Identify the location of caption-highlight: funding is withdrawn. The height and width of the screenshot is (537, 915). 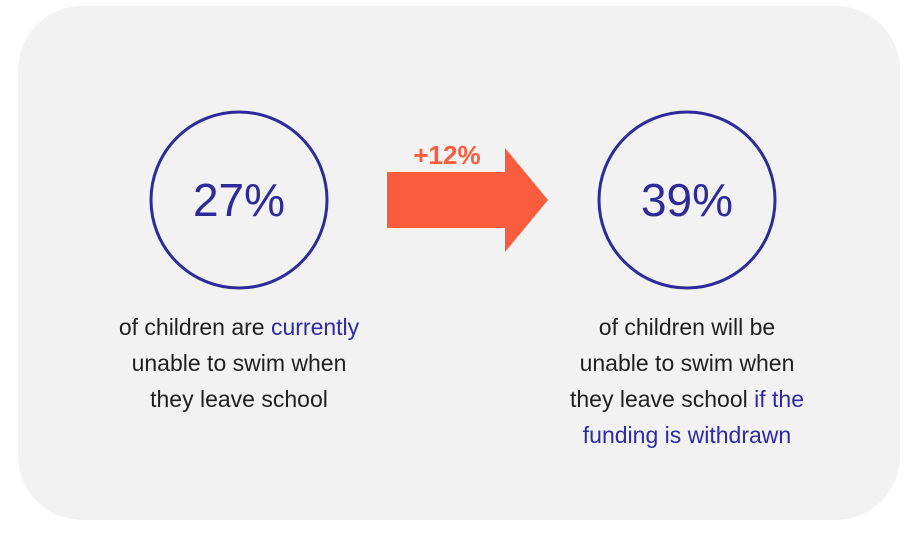
(687, 435).